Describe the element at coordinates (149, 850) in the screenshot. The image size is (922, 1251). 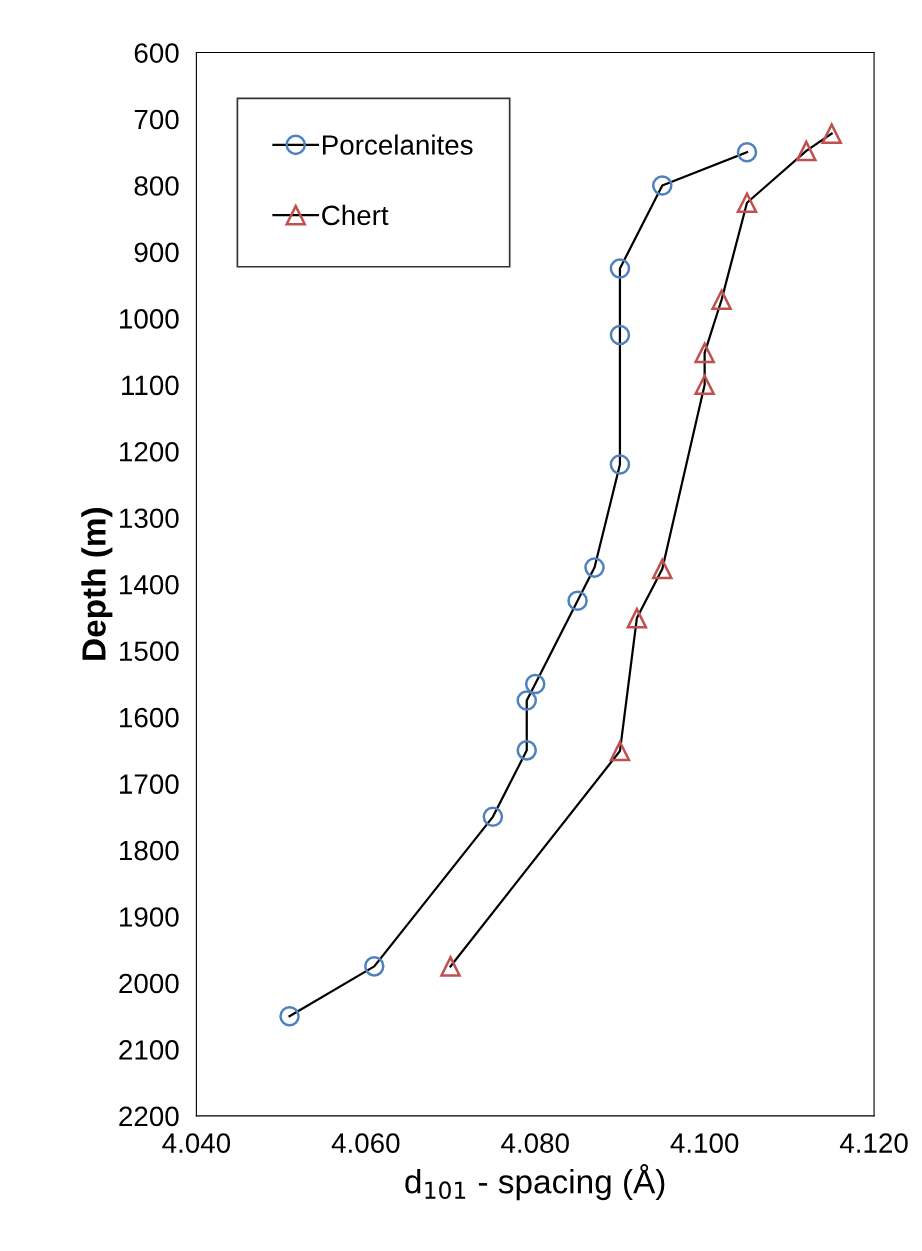
I see `y-tick-label: 1800` at that location.